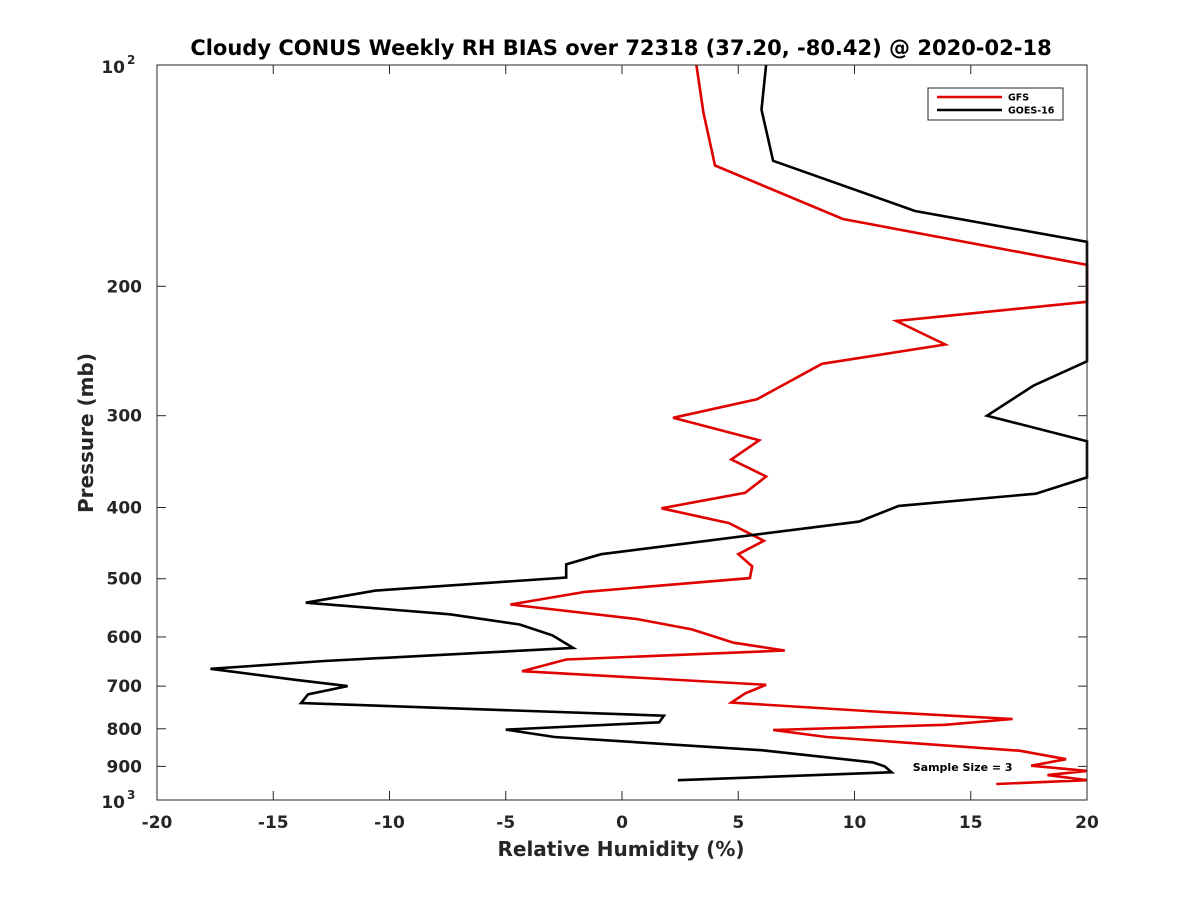 This screenshot has height=900, width=1200. I want to click on y-tick-label: 500, so click(125, 580).